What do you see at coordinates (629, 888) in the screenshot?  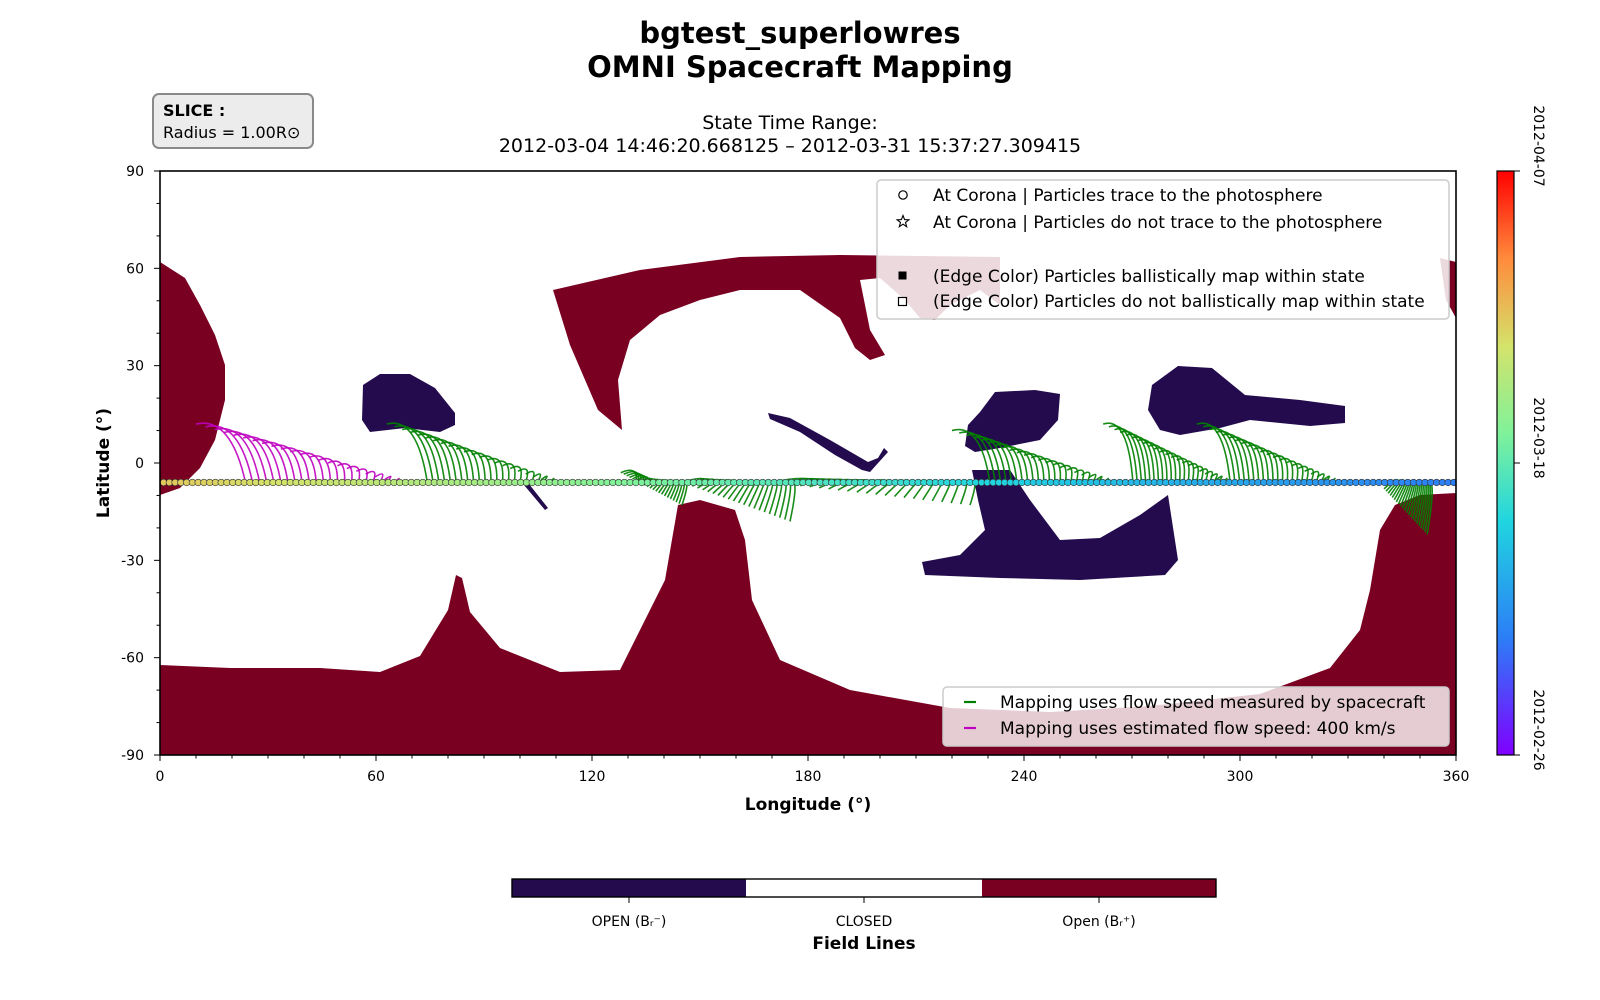 I see `colorbar-open-negative` at bounding box center [629, 888].